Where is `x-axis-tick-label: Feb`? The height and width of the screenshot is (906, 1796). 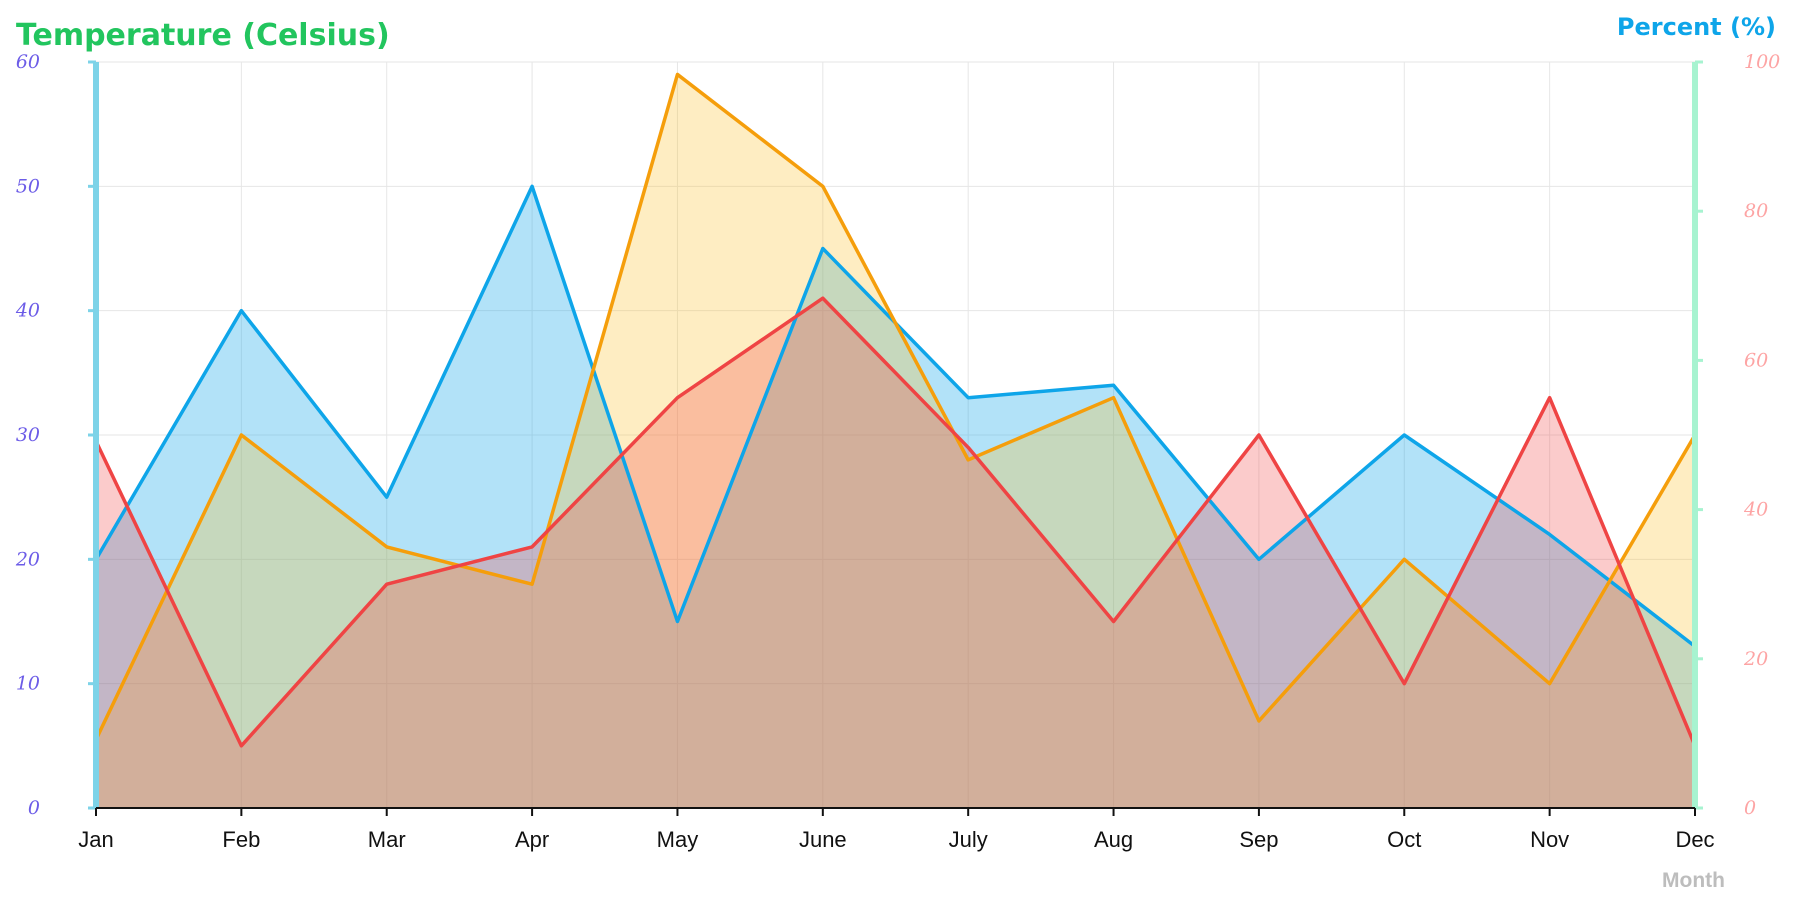
x-axis-tick-label: Feb is located at coordinates (241, 839).